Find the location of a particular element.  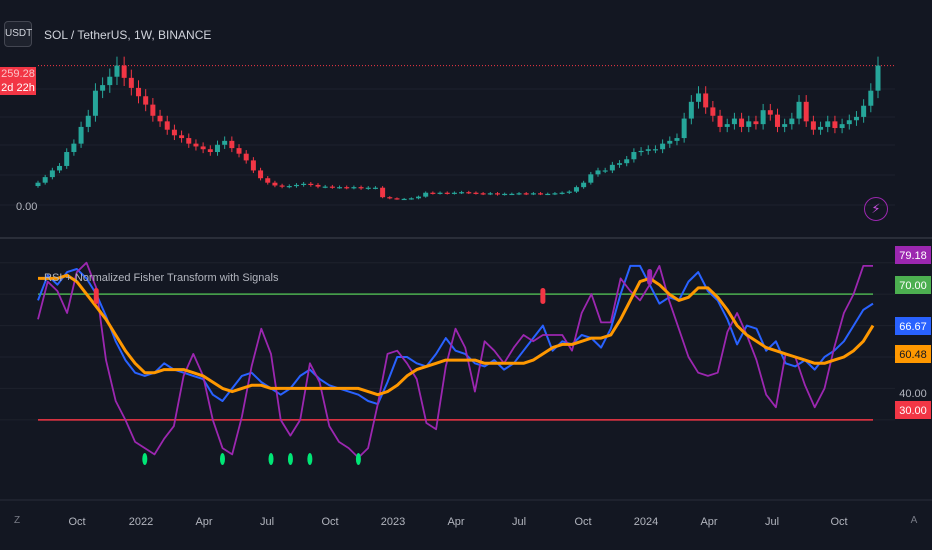

scroll-right-button: A is located at coordinates (914, 520).